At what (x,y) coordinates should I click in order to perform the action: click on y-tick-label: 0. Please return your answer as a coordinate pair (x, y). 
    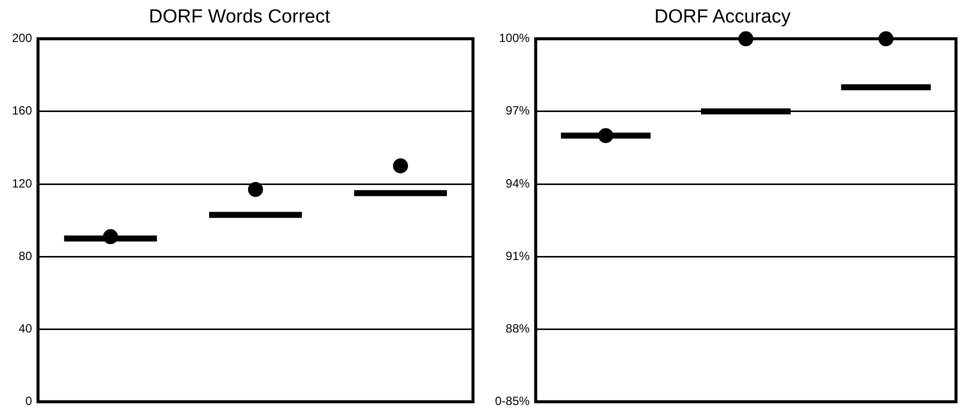
    Looking at the image, I should click on (28, 401).